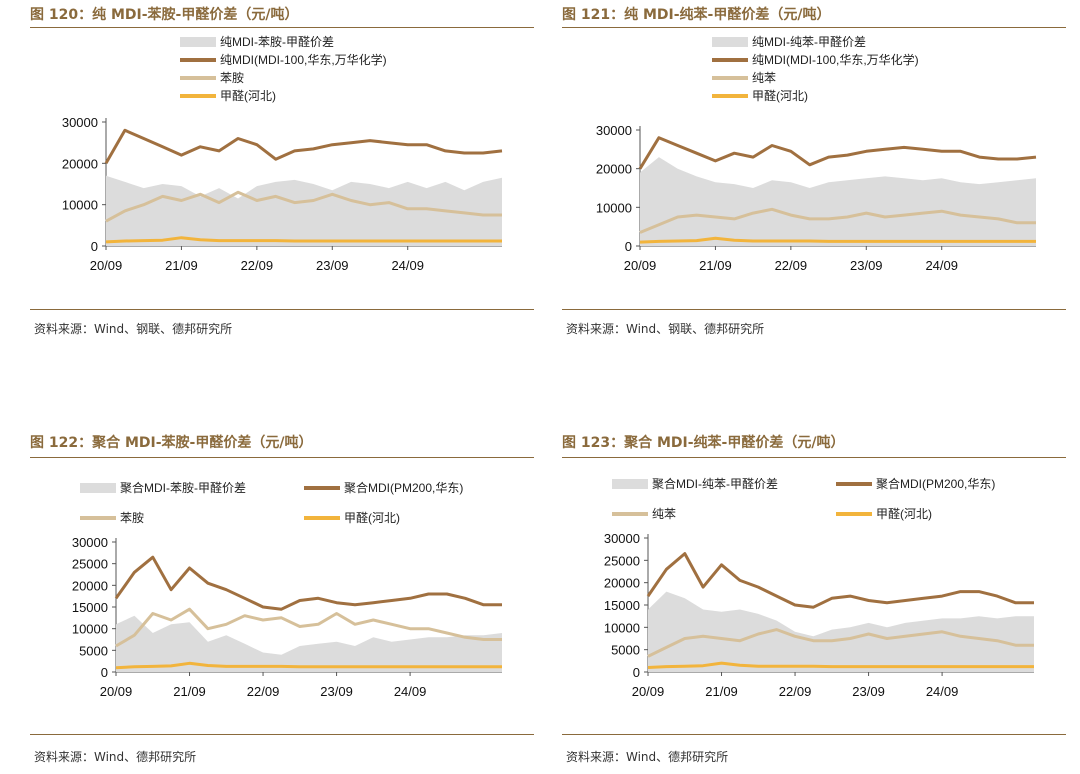 This screenshot has width=1080, height=774. What do you see at coordinates (164, 15) in the screenshot?
I see `figure-title: 图 120：纯 MDI-苯胺-甲醛价差（元/吨）` at bounding box center [164, 15].